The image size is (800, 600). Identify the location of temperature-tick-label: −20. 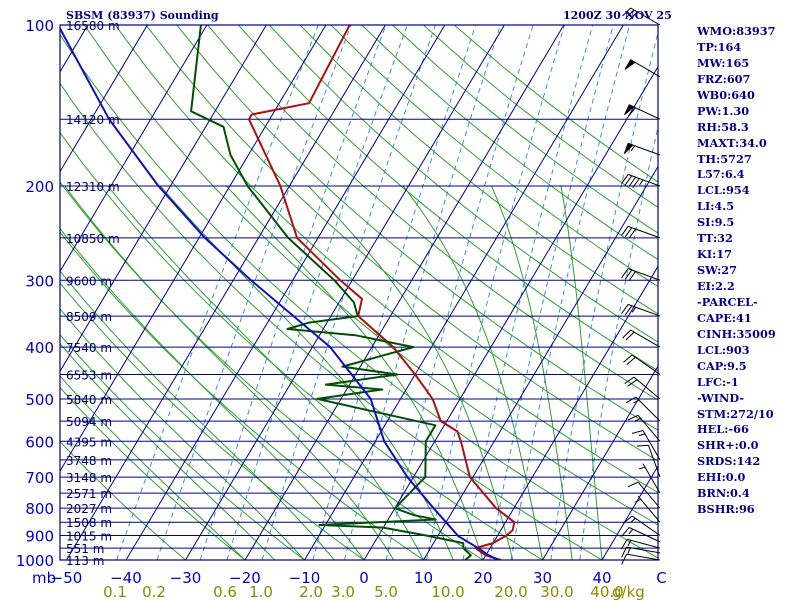
(245, 578).